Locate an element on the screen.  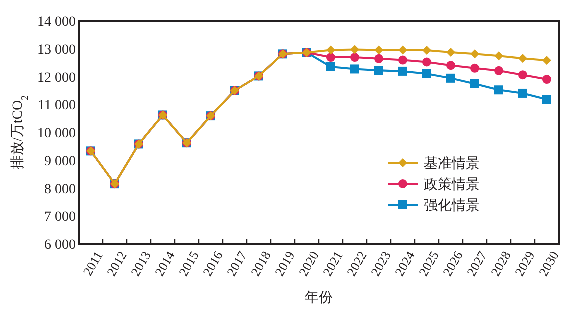
y-tick-label: 9 000 is located at coordinates (60, 162).